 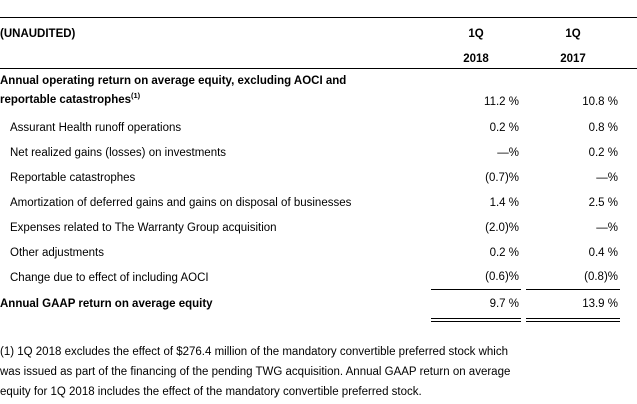 What do you see at coordinates (136, 96) in the screenshot?
I see `footnote-ref: (1)` at bounding box center [136, 96].